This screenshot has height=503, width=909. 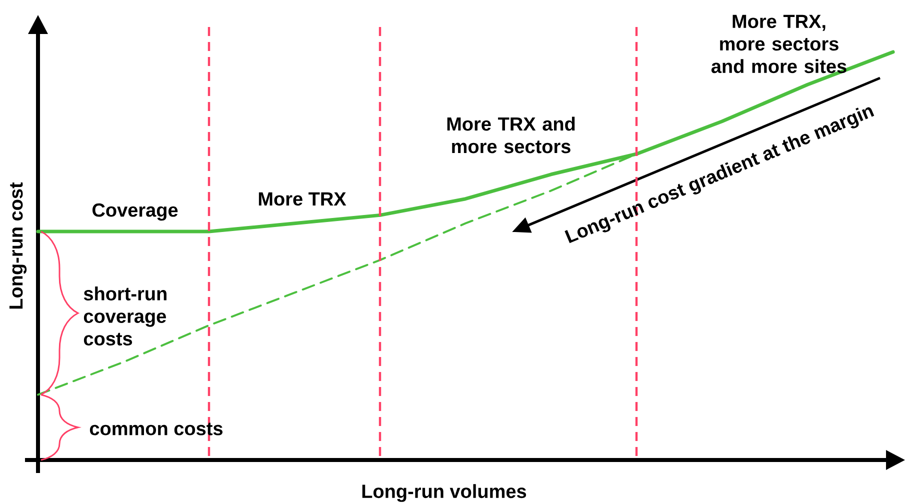 What do you see at coordinates (125, 316) in the screenshot?
I see `annotation: short-run coverage costs` at bounding box center [125, 316].